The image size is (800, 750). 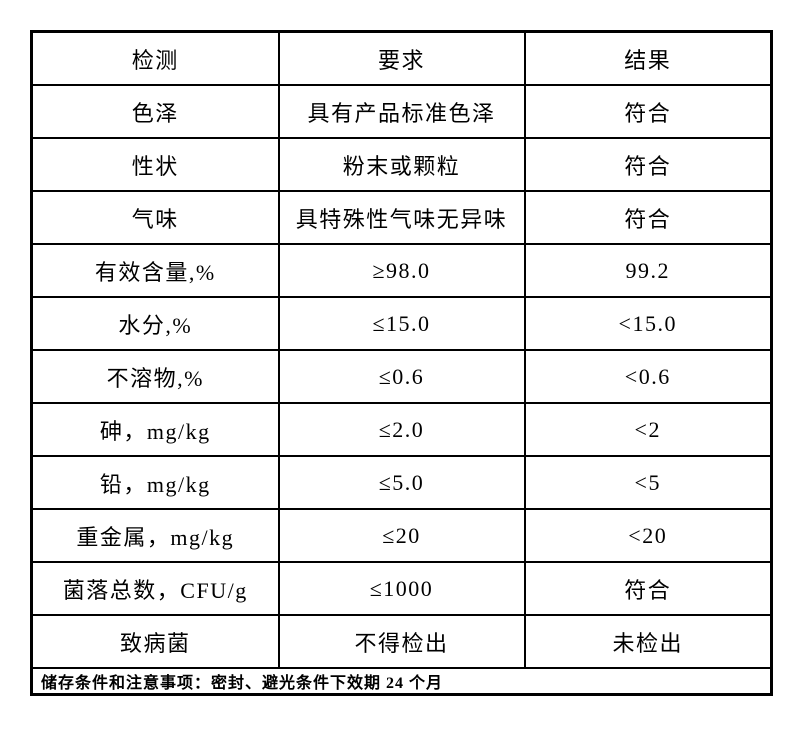 I want to click on table-footer-row: 储存条件和注意事项：密封、避光条件下效期 24 个月, so click(x=401, y=681).